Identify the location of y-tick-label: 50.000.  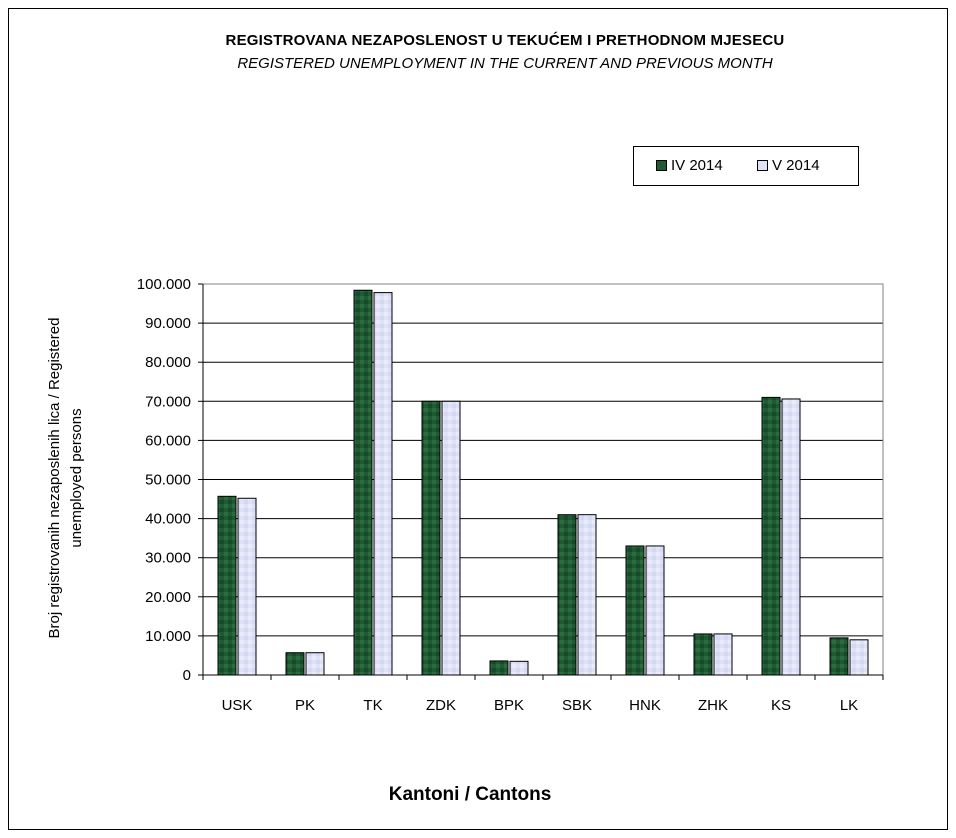
(168, 480).